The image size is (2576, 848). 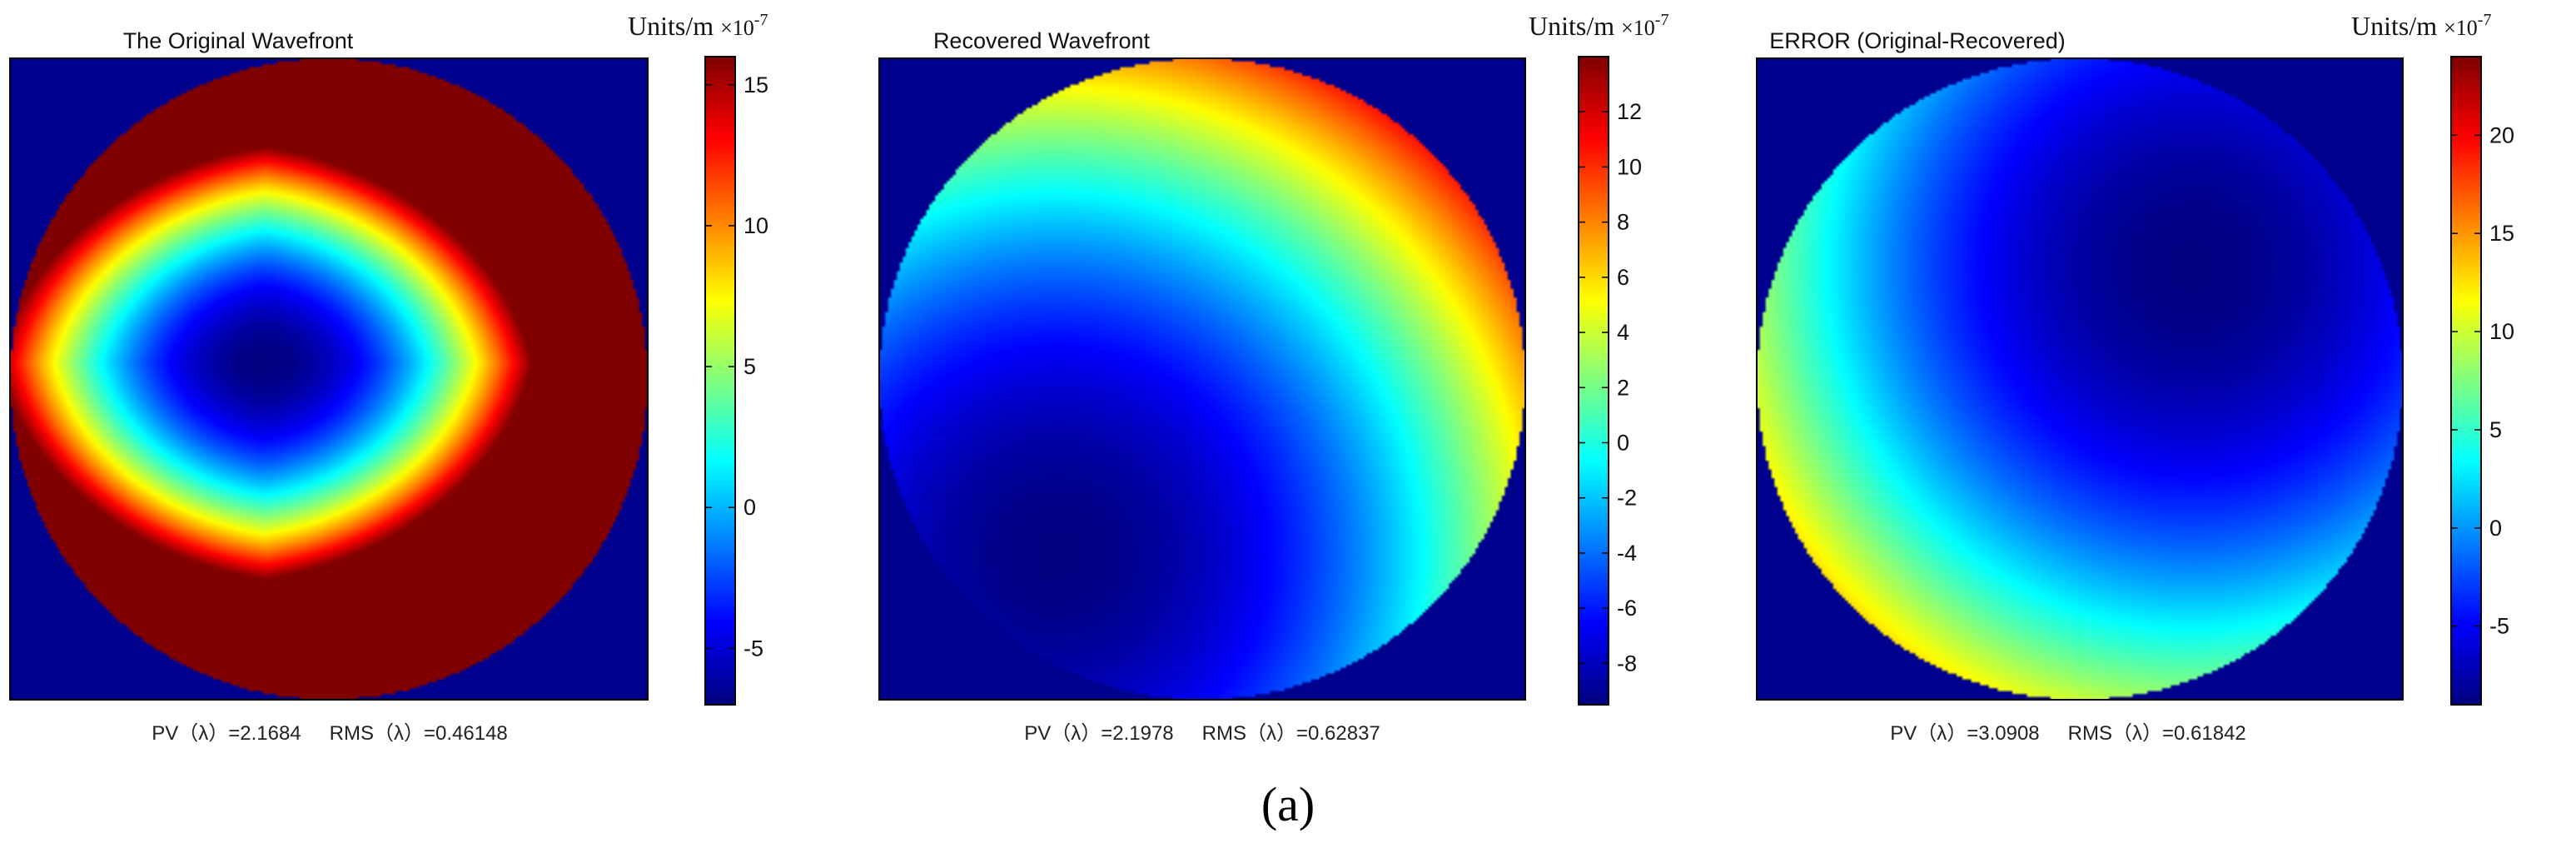 I want to click on wavefront-stats: PV（λ）=2.1978 RMS（λ）=0.62837, so click(x=1202, y=733).